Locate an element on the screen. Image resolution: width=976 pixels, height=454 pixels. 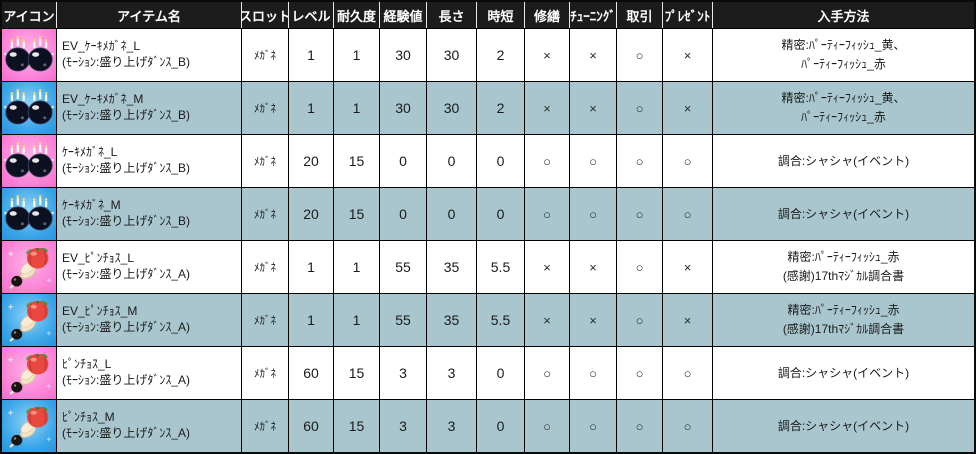
column-header-icon: アイコン is located at coordinates (29, 15).